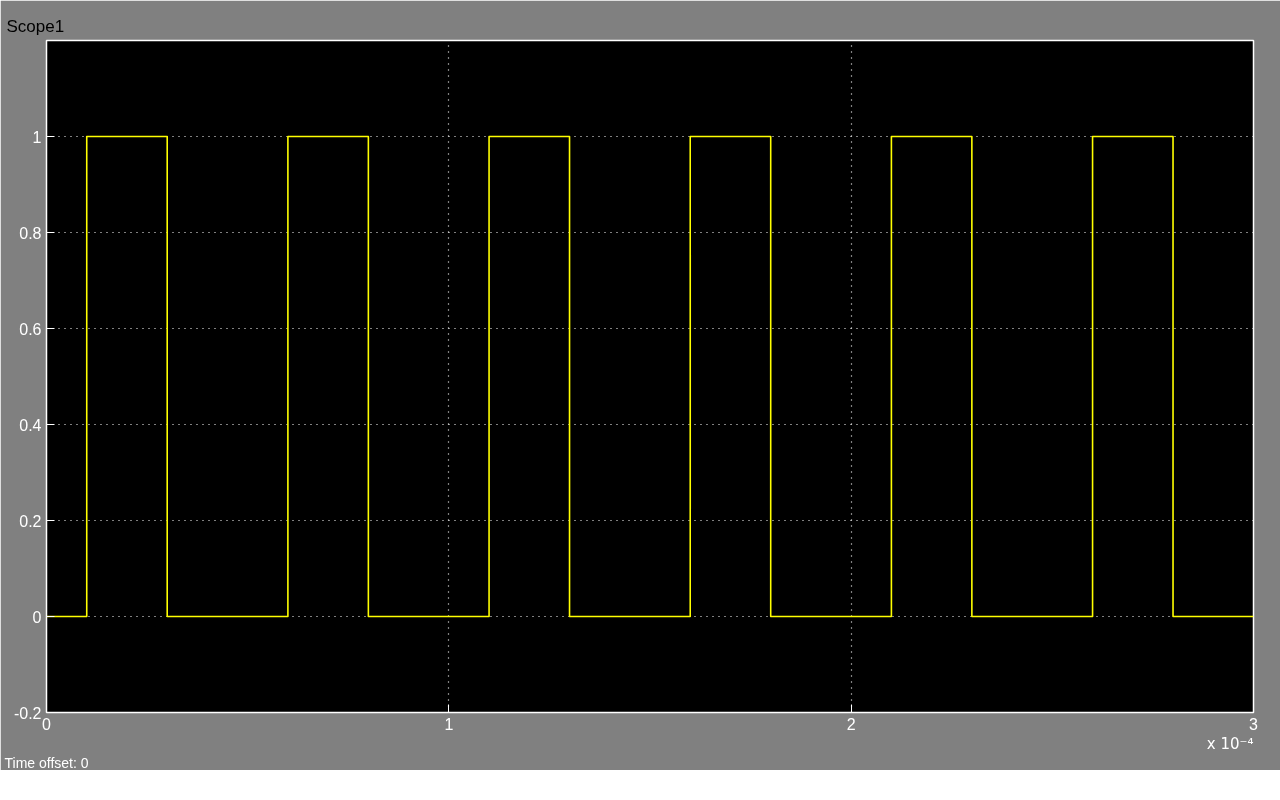 This screenshot has height=800, width=1280. Describe the element at coordinates (37, 617) in the screenshot. I see `y-tick-label: 0` at that location.